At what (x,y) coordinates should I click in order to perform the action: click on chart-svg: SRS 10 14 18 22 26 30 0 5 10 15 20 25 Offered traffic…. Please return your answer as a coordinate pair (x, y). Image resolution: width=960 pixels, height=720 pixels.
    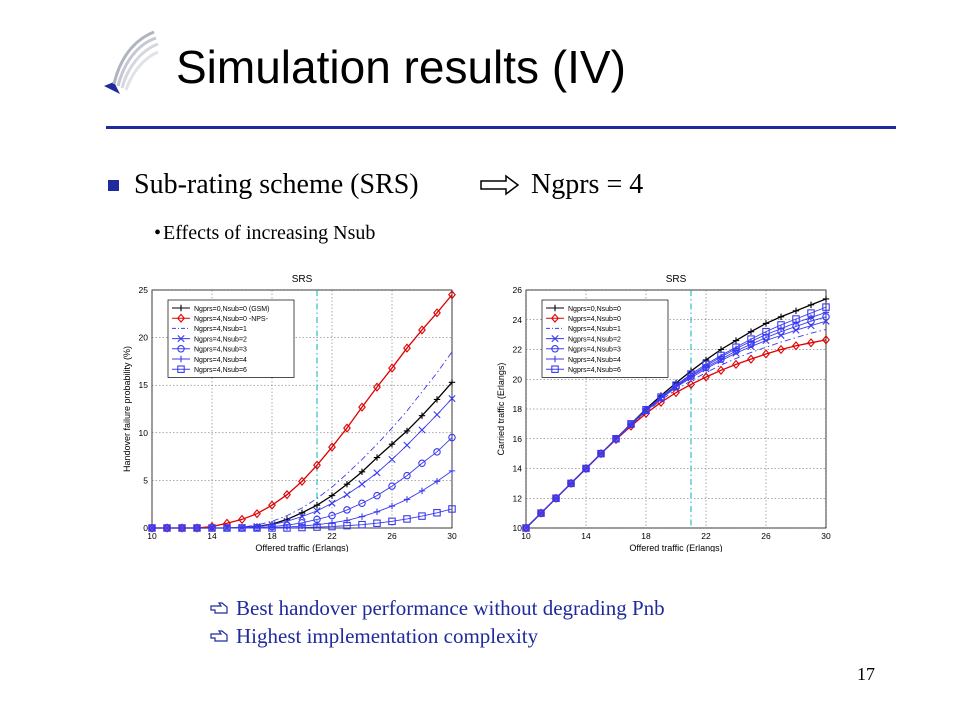
    Looking at the image, I should click on (289, 413).